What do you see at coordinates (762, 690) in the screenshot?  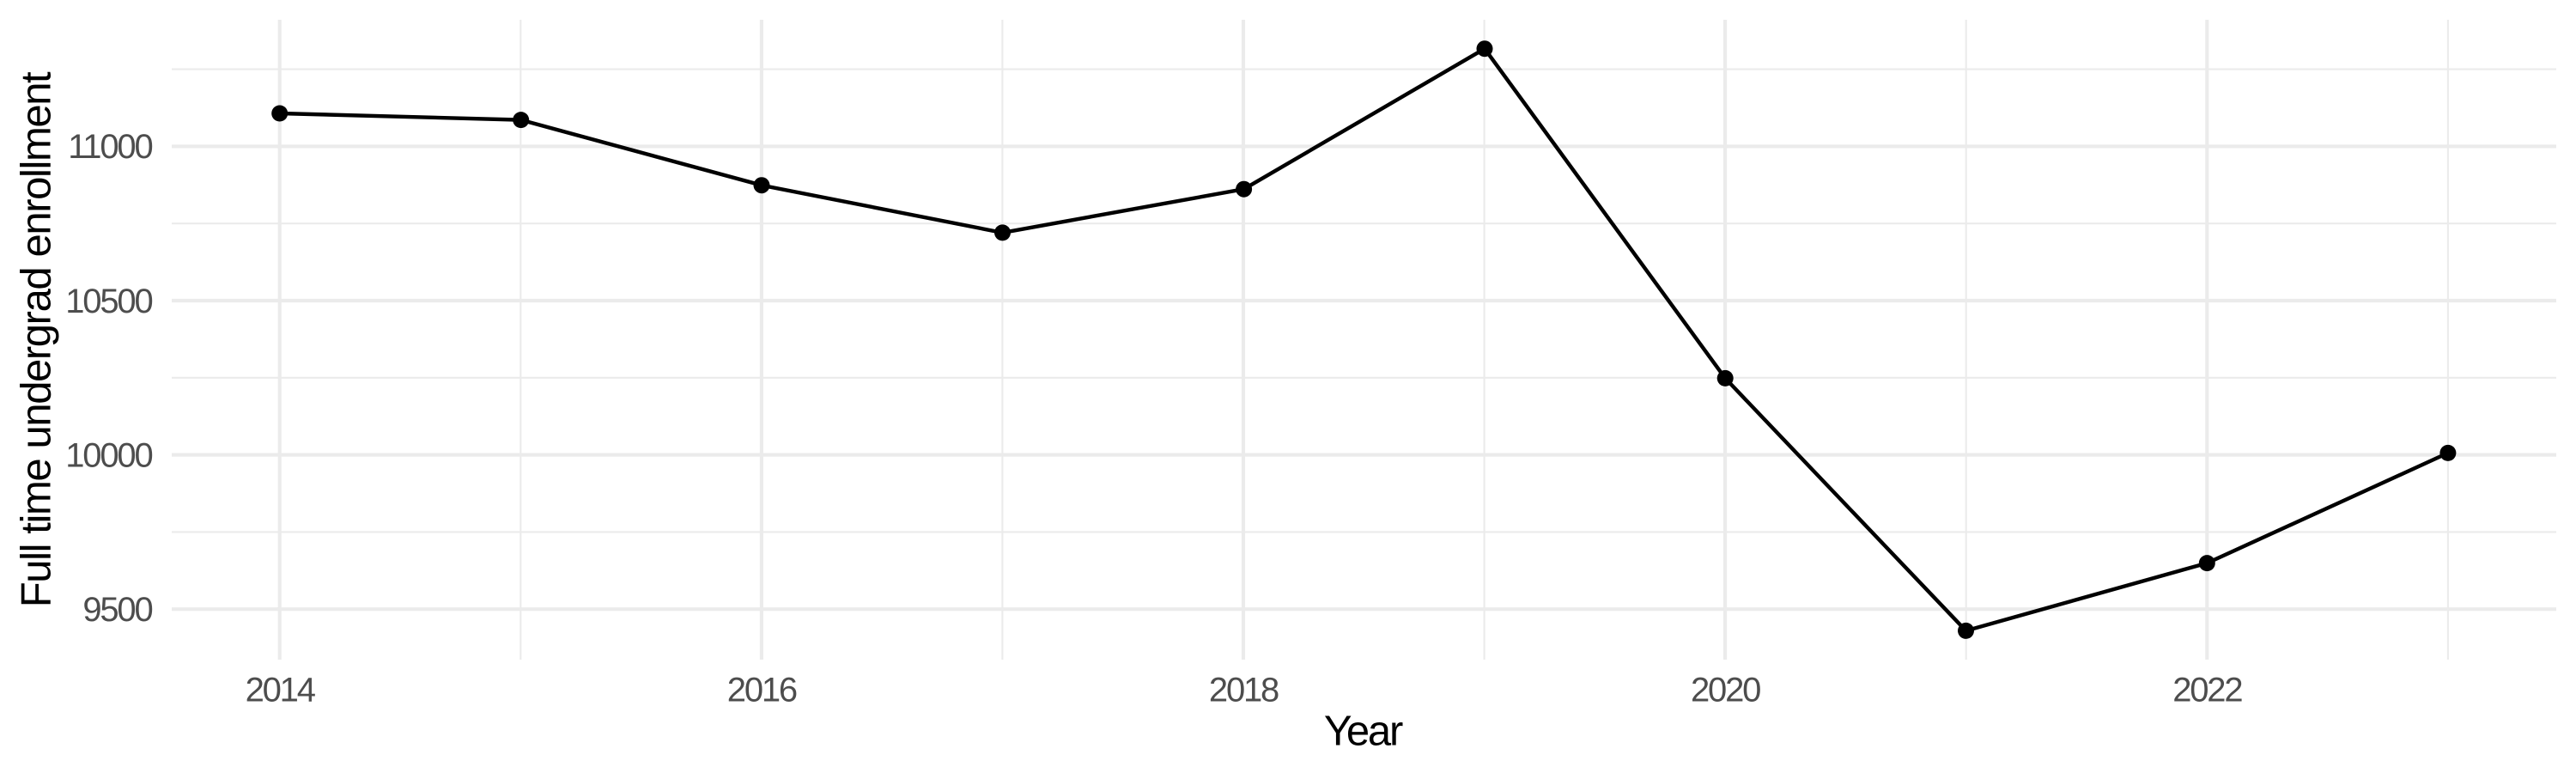 I see `svg-text: 2016` at bounding box center [762, 690].